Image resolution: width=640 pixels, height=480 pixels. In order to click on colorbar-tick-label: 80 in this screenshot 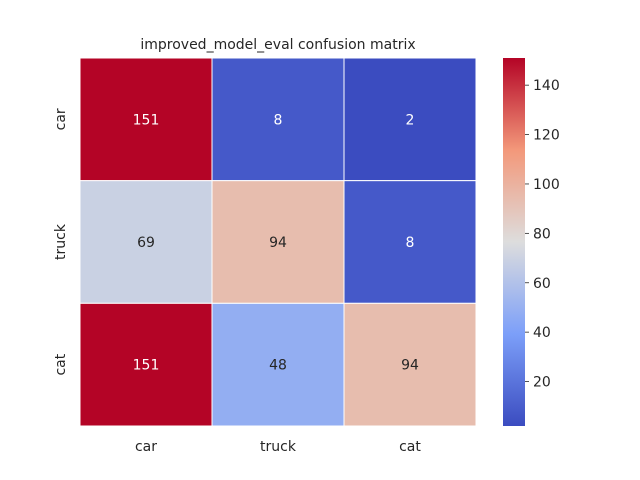, I will do `click(542, 234)`.